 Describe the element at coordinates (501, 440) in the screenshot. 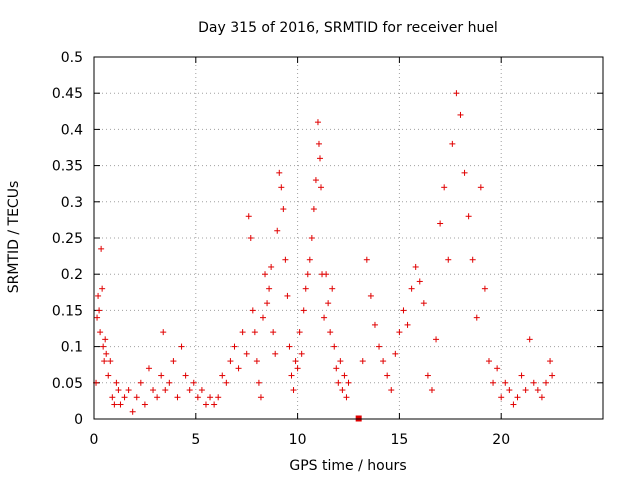

I see `x-tick-label: 20` at that location.